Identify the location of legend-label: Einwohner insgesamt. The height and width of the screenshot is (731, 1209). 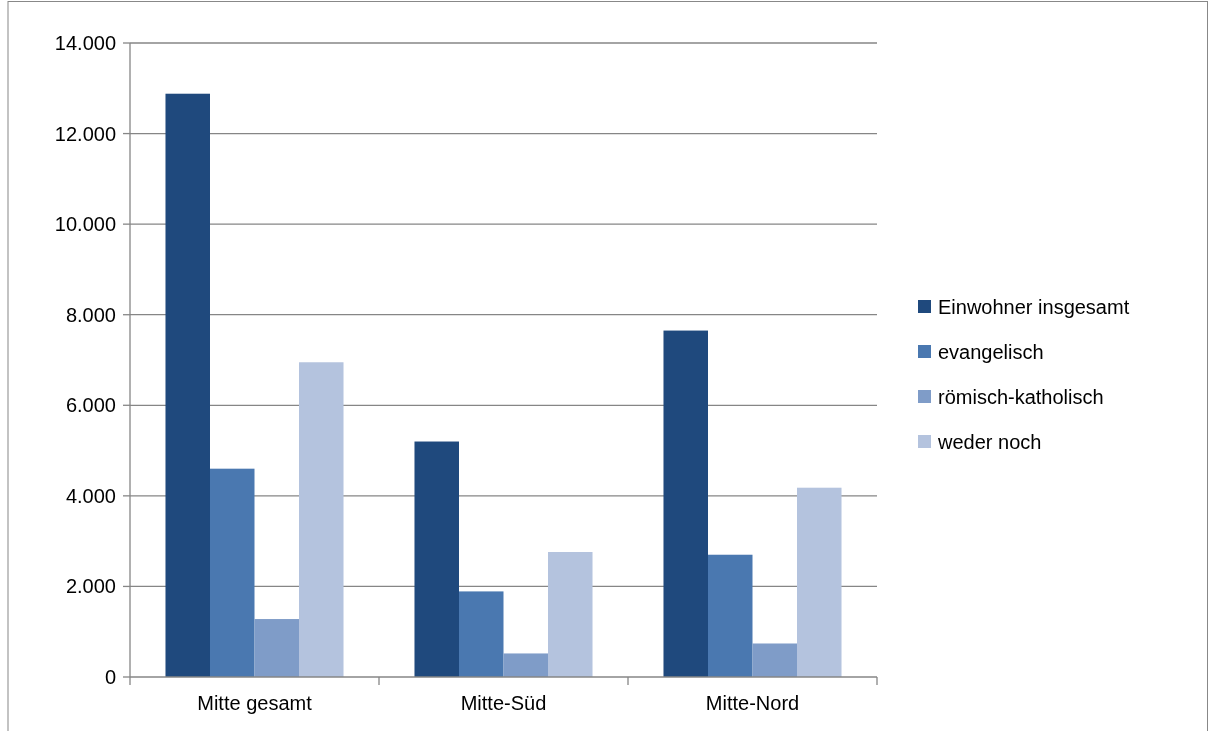
(1034, 307).